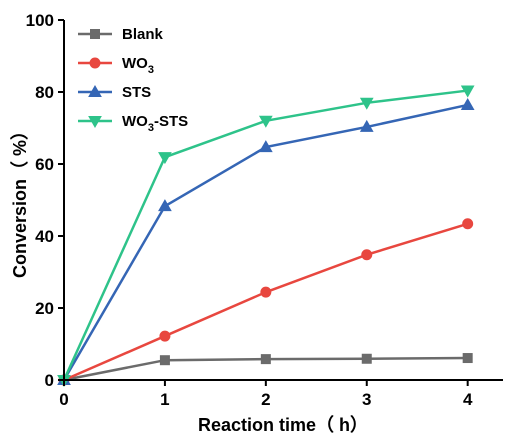  I want to click on y-tick-label: 100, so click(40, 20).